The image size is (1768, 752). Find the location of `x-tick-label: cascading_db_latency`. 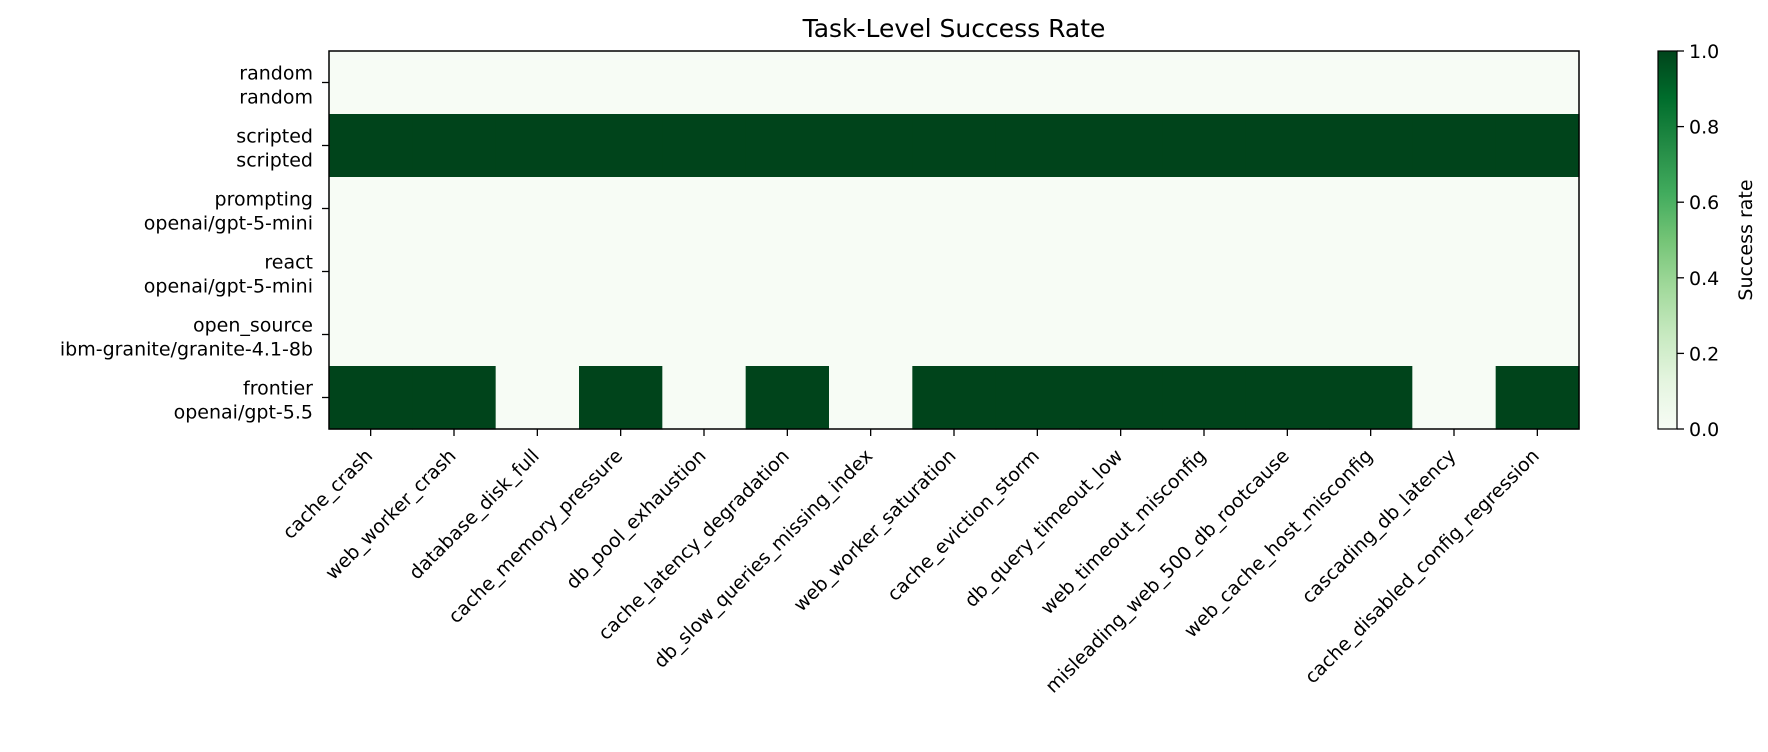

x-tick-label: cascading_db_latency is located at coordinates (1379, 526).